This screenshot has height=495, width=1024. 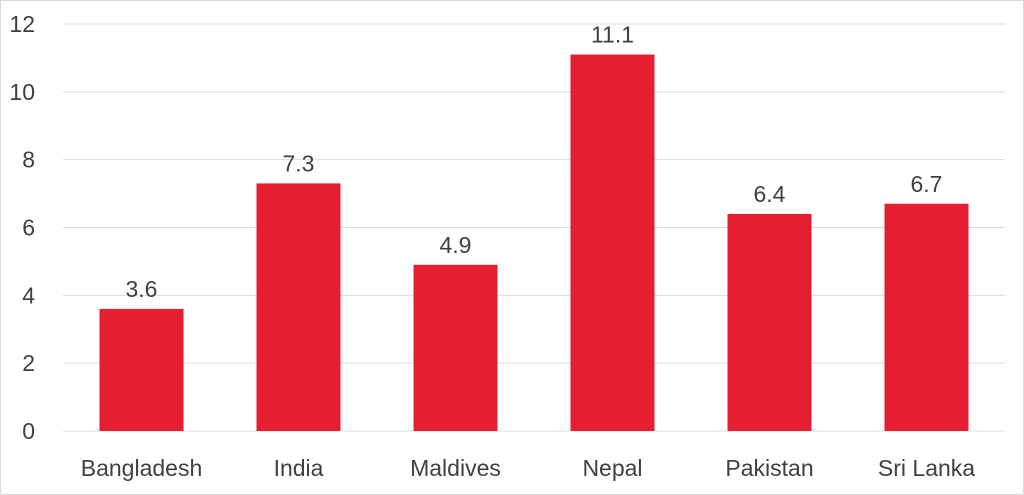 I want to click on category-label: Sri Lanka, so click(x=926, y=468).